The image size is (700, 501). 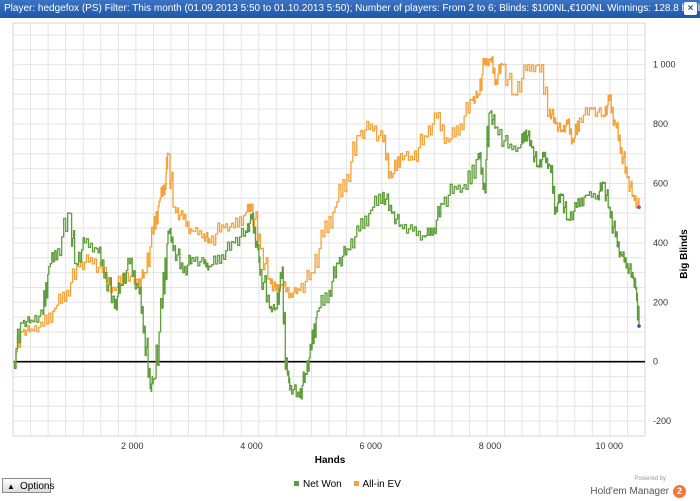 I want to click on close-icon: ×, so click(x=690, y=8).